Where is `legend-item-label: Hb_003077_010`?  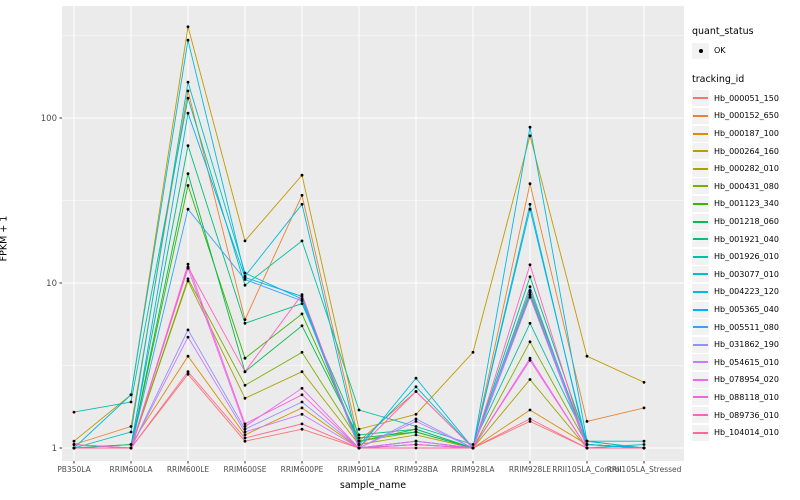 legend-item-label: Hb_003077_010 is located at coordinates (746, 274).